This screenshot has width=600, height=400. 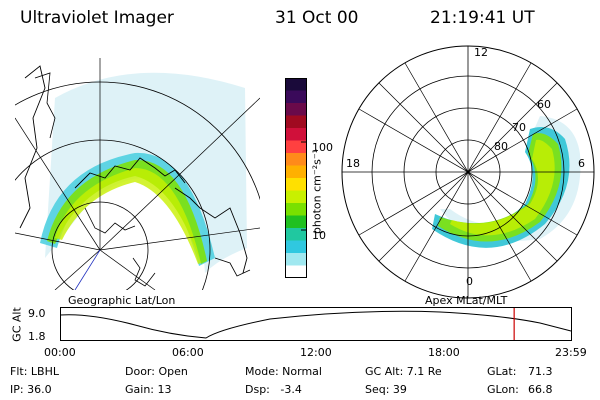 What do you see at coordinates (469, 281) in the screenshot?
I see `mlt-label-0: 0` at bounding box center [469, 281].